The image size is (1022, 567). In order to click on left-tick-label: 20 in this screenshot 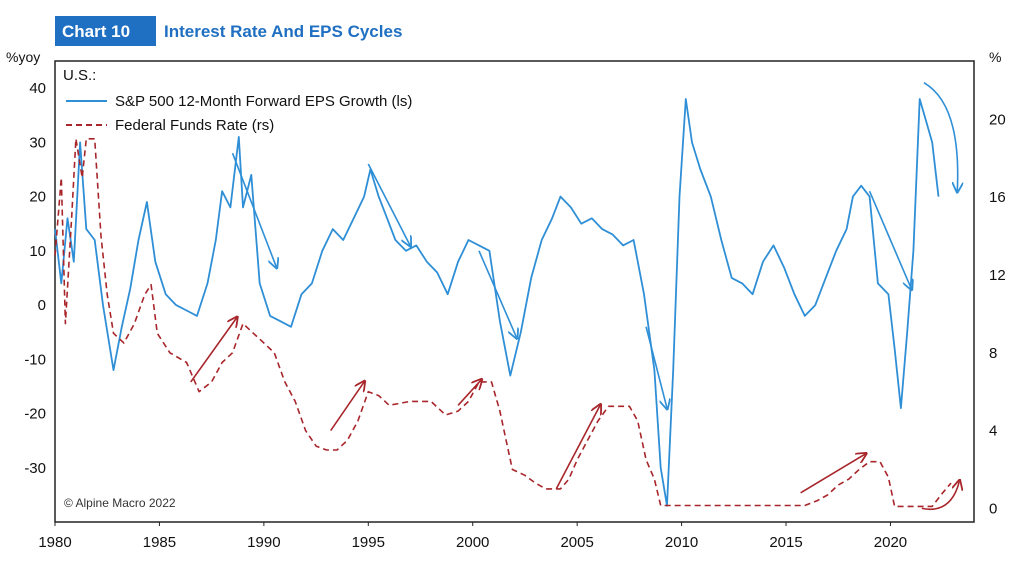, I will do `click(37, 197)`.